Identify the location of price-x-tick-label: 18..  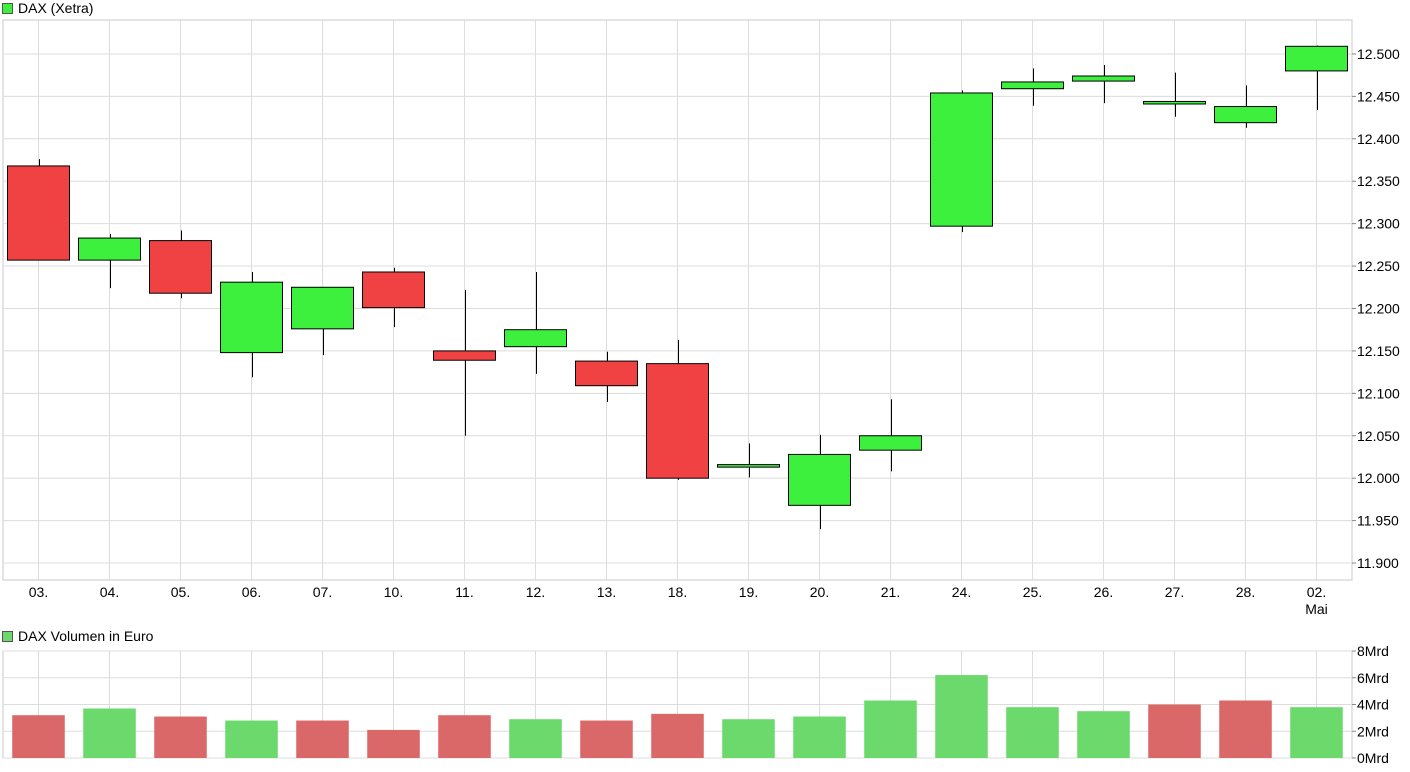
(677, 592).